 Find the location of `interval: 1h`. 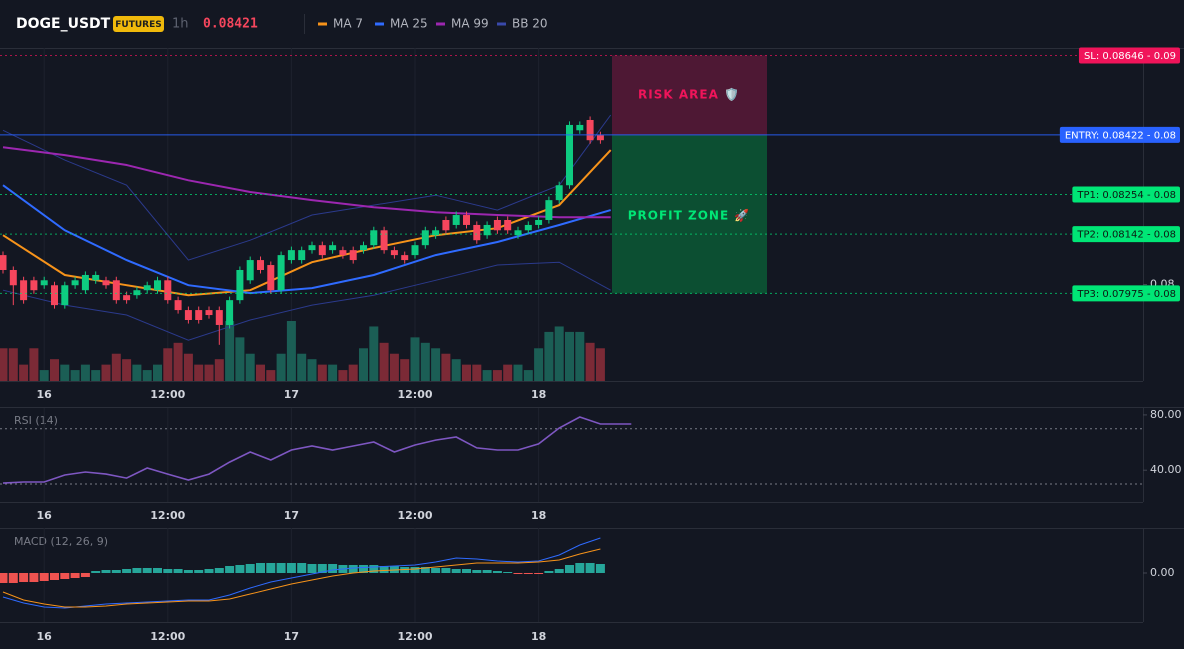

interval: 1h is located at coordinates (180, 24).